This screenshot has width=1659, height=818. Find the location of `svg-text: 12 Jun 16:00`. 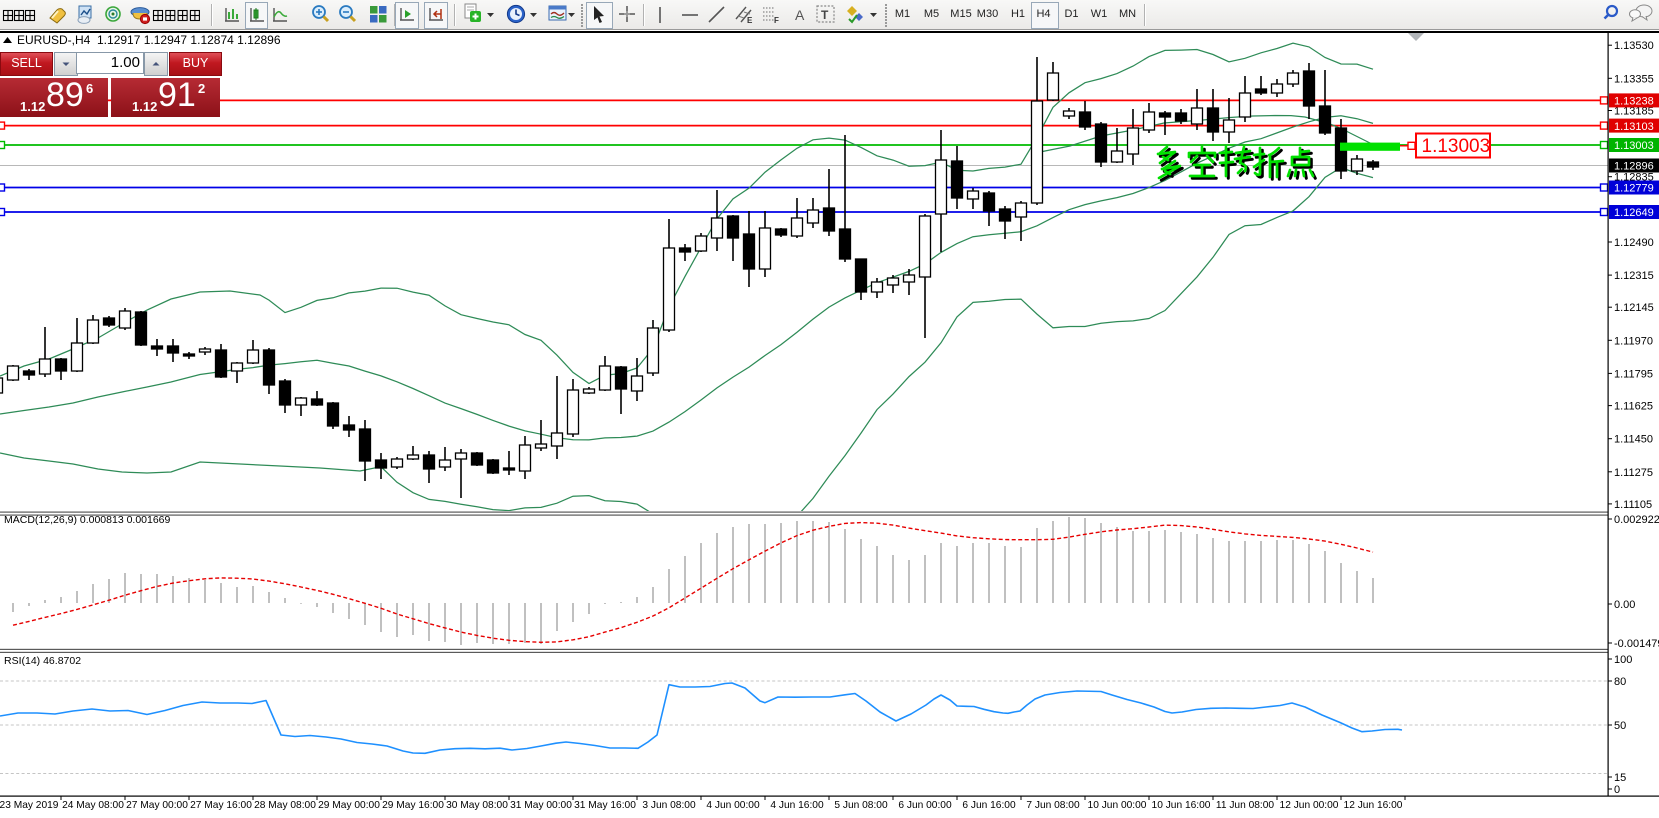

svg-text: 12 Jun 16:00 is located at coordinates (1373, 805).